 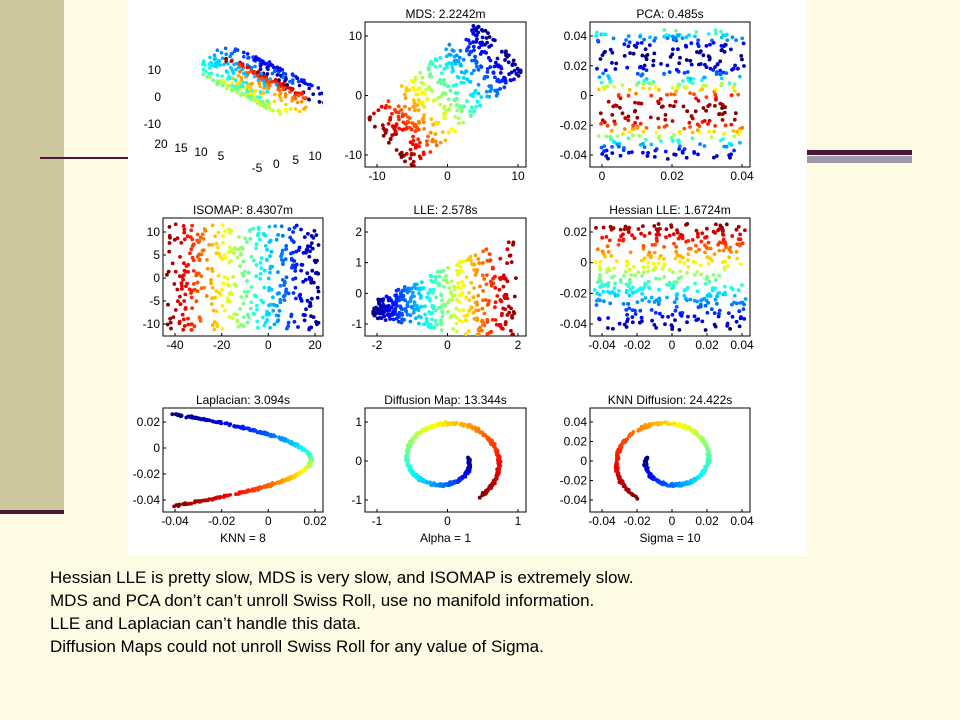 What do you see at coordinates (315, 156) in the screenshot?
I see `x-tick-label: 10` at bounding box center [315, 156].